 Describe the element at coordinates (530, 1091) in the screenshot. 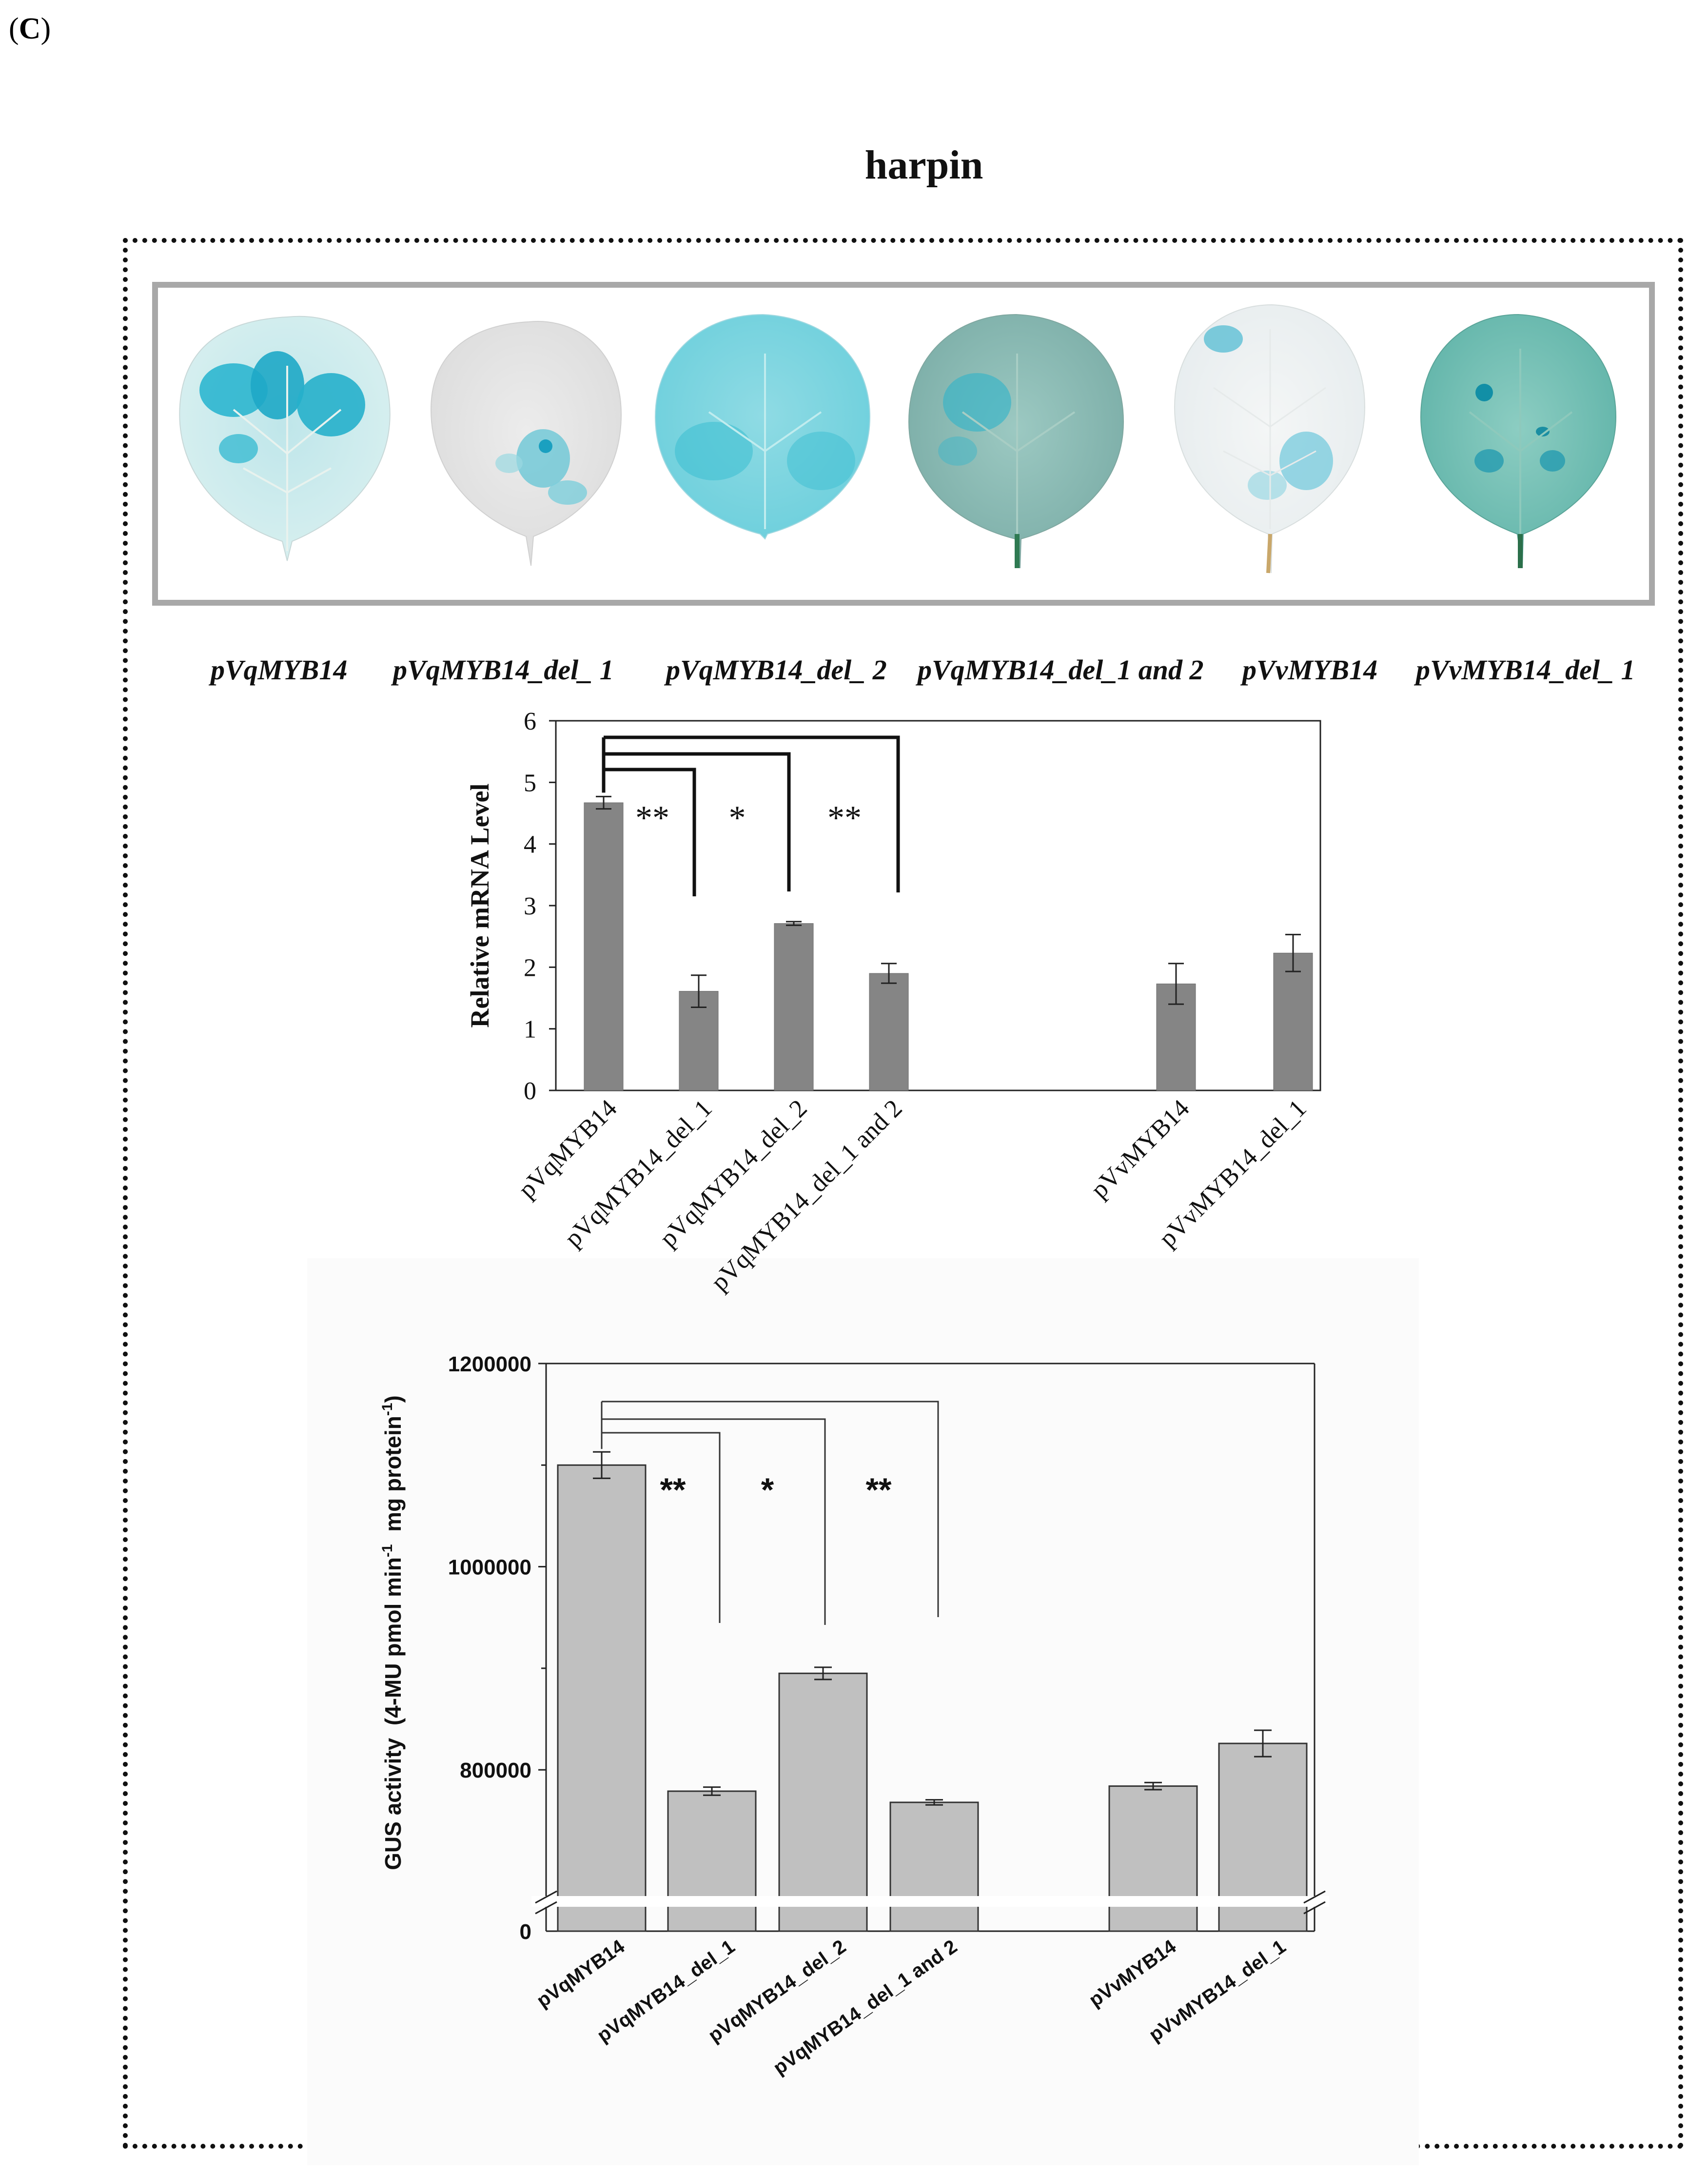

I see `mrna-y-tick-label: 0` at that location.